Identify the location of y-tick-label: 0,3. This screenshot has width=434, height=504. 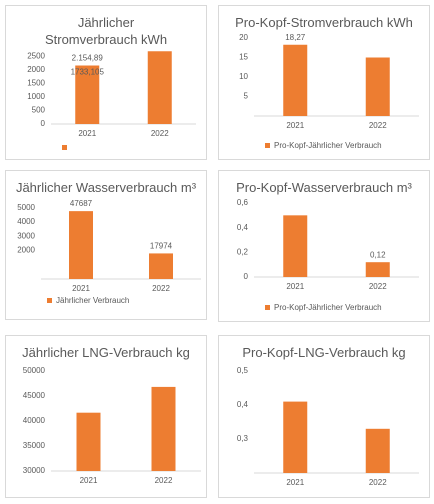
(243, 438).